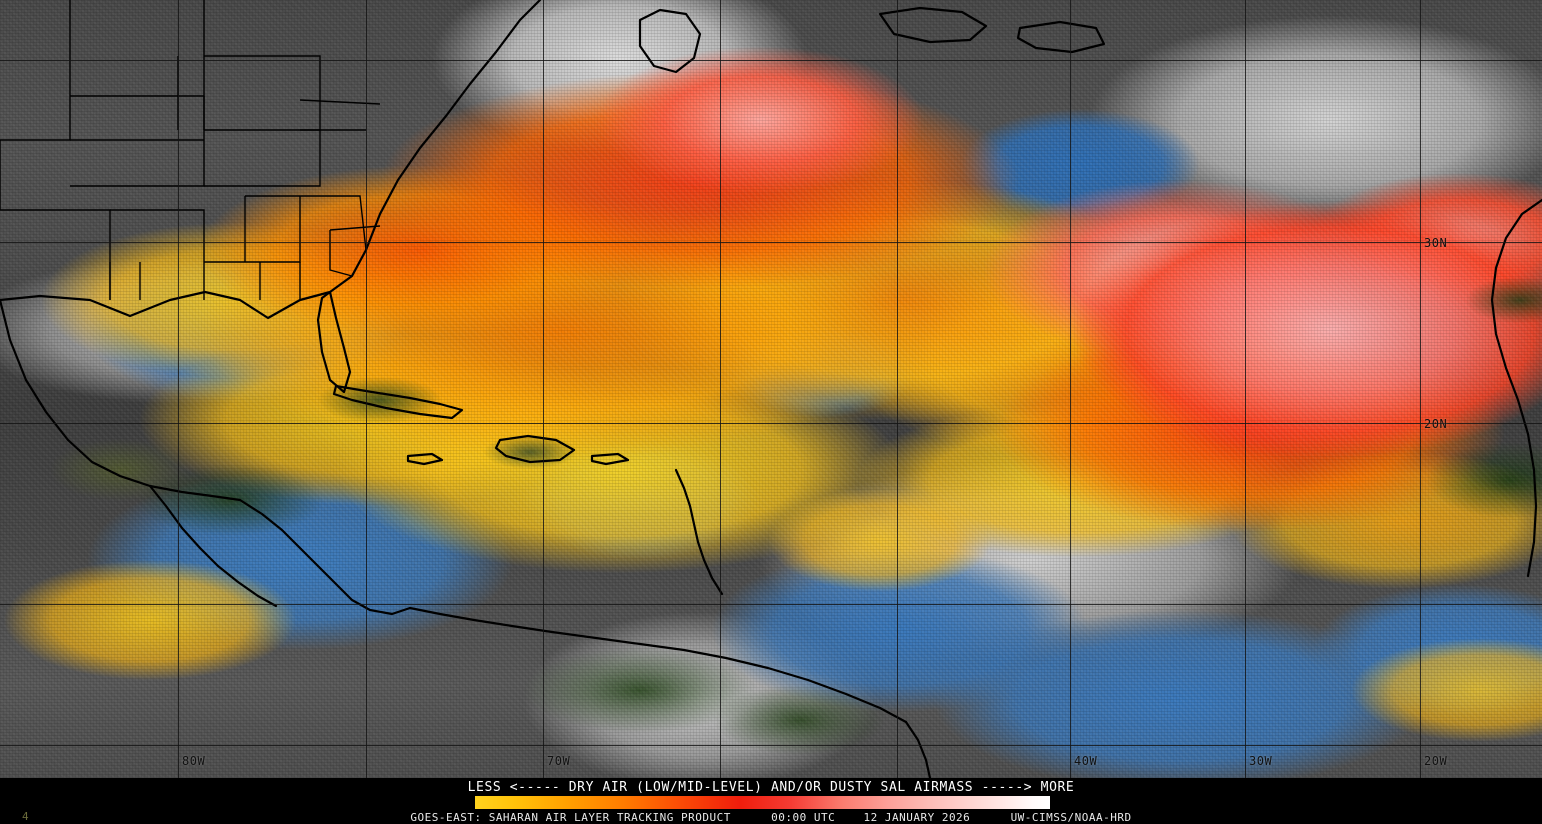 This screenshot has width=1542, height=824. What do you see at coordinates (762, 802) in the screenshot?
I see `sal-intensity-colorbar` at bounding box center [762, 802].